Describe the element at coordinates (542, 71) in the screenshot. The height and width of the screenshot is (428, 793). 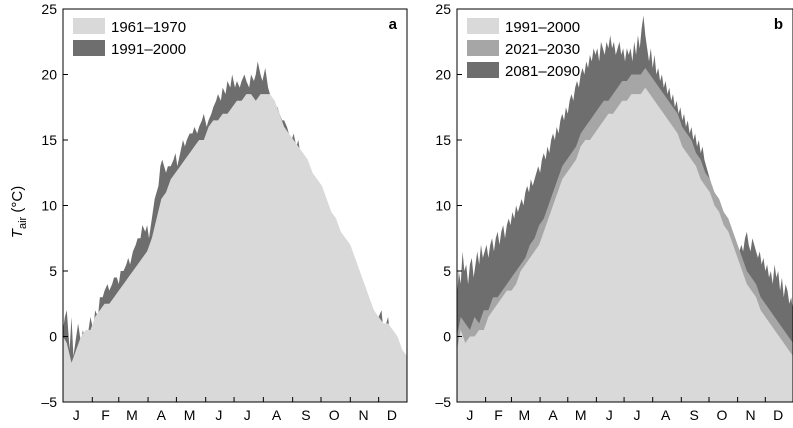
I see `panel-b-legend-label-2081–2090: 2081–2090` at that location.